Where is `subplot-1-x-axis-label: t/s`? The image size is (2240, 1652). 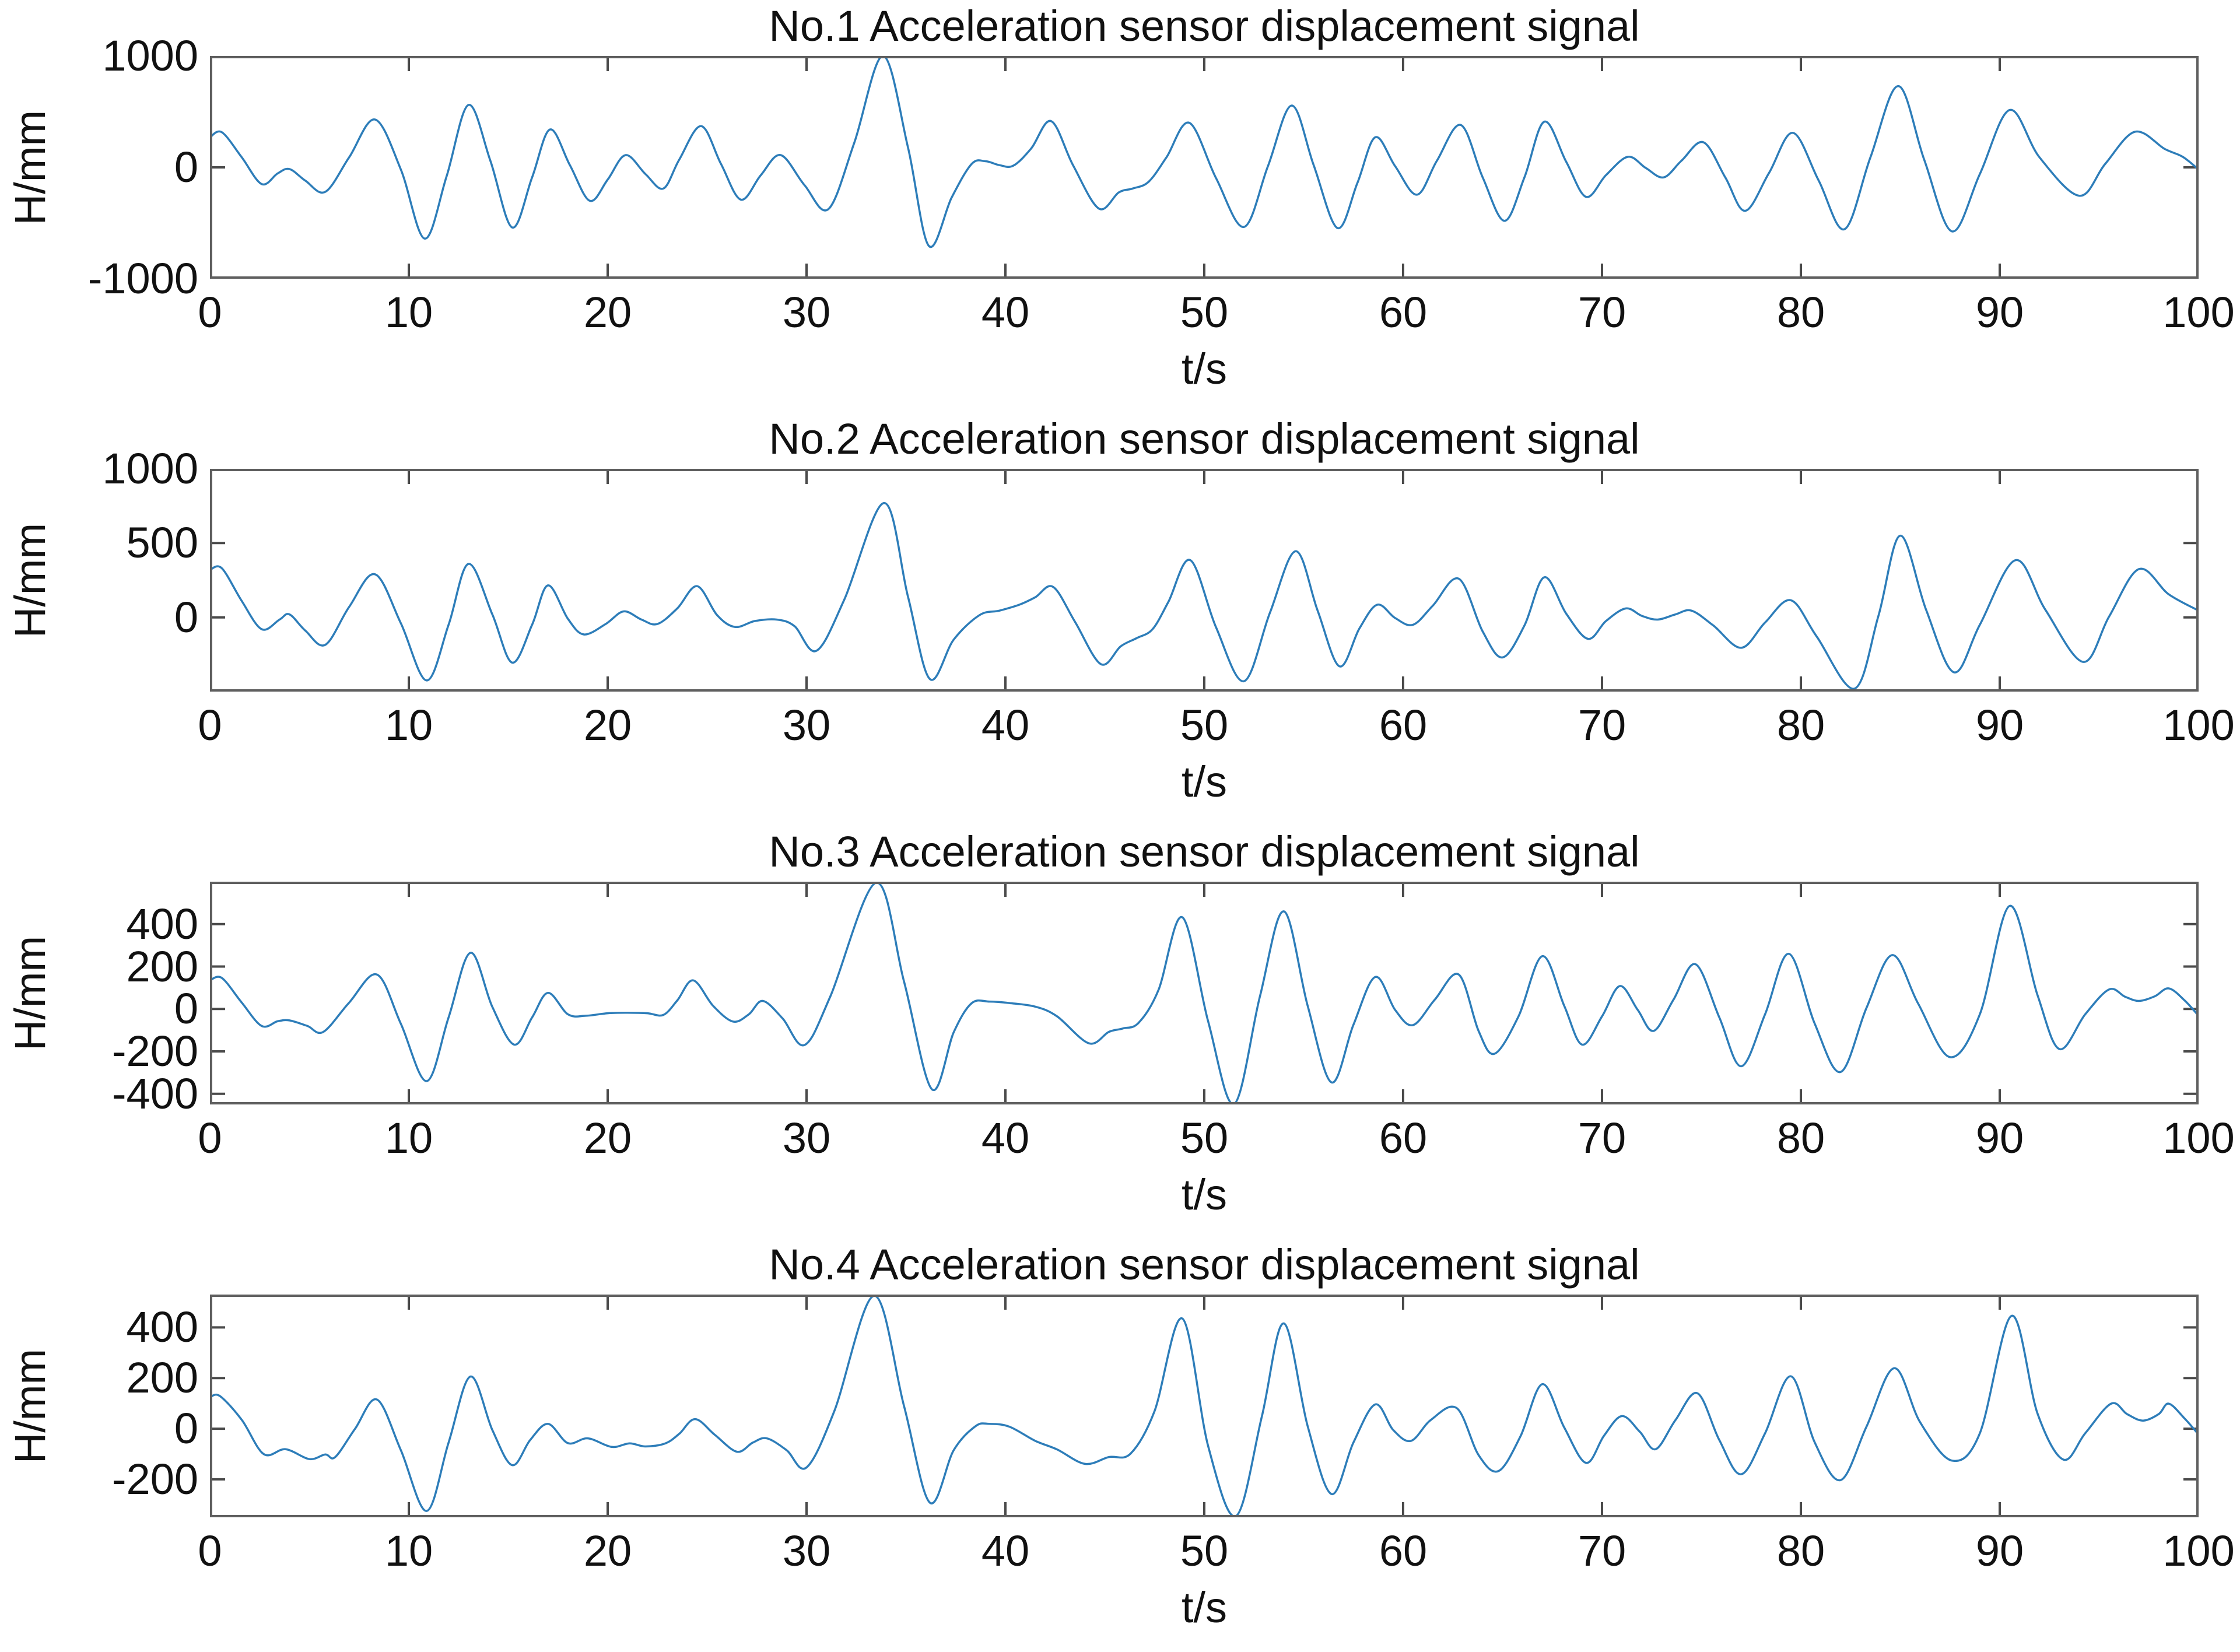
subplot-1-x-axis-label: t/s is located at coordinates (1204, 369).